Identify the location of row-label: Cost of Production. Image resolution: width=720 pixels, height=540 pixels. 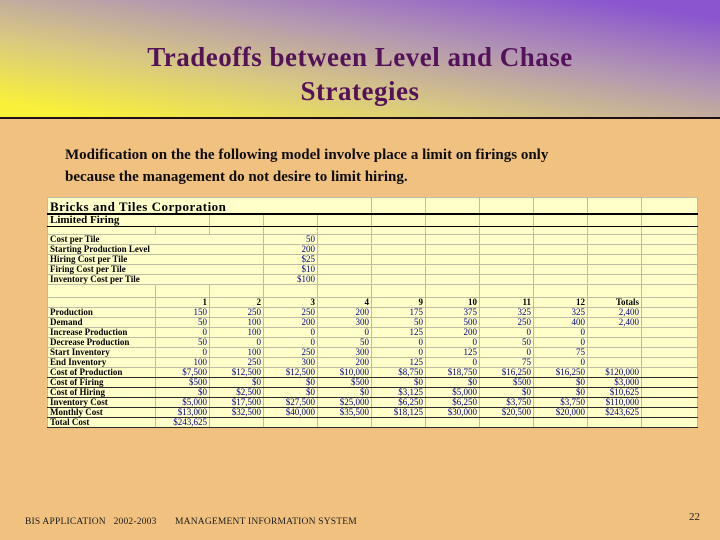
(101, 372).